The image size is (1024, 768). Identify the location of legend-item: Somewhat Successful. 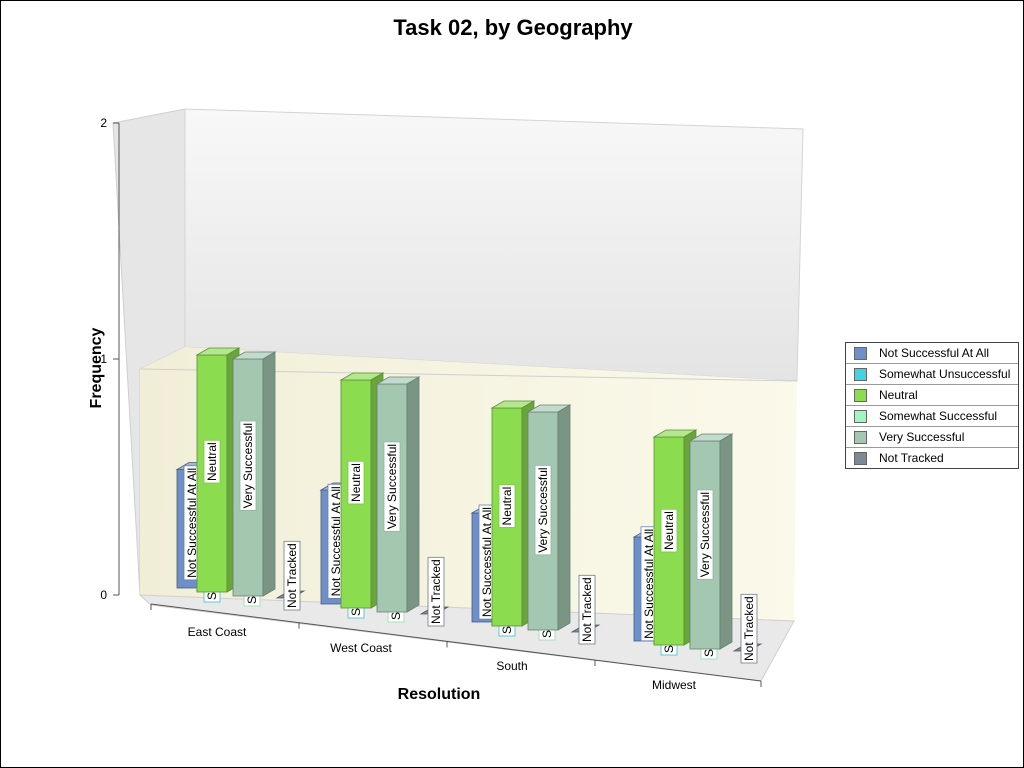
(932, 416).